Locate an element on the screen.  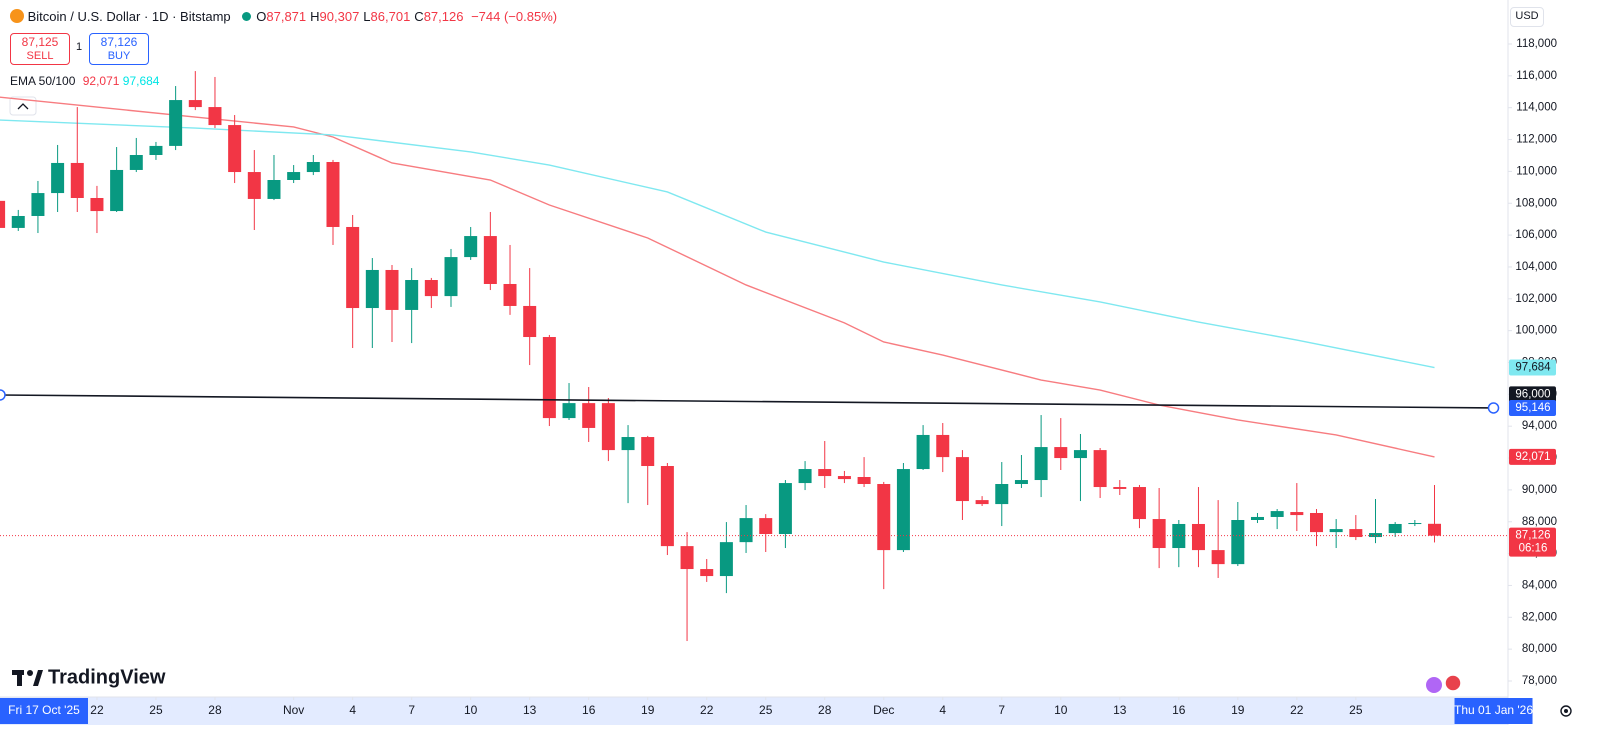
bitcoin-icon is located at coordinates (17, 16).